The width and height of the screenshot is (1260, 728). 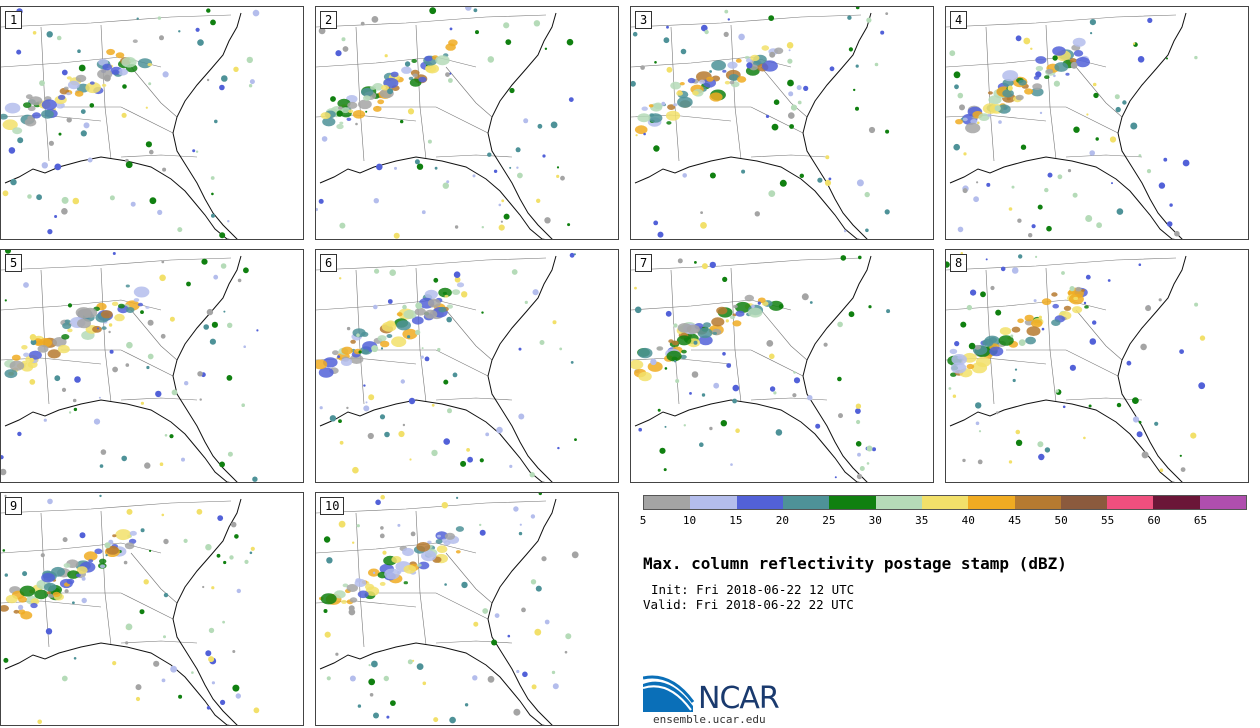 I want to click on colorbar-tick-label: 40, so click(x=968, y=520).